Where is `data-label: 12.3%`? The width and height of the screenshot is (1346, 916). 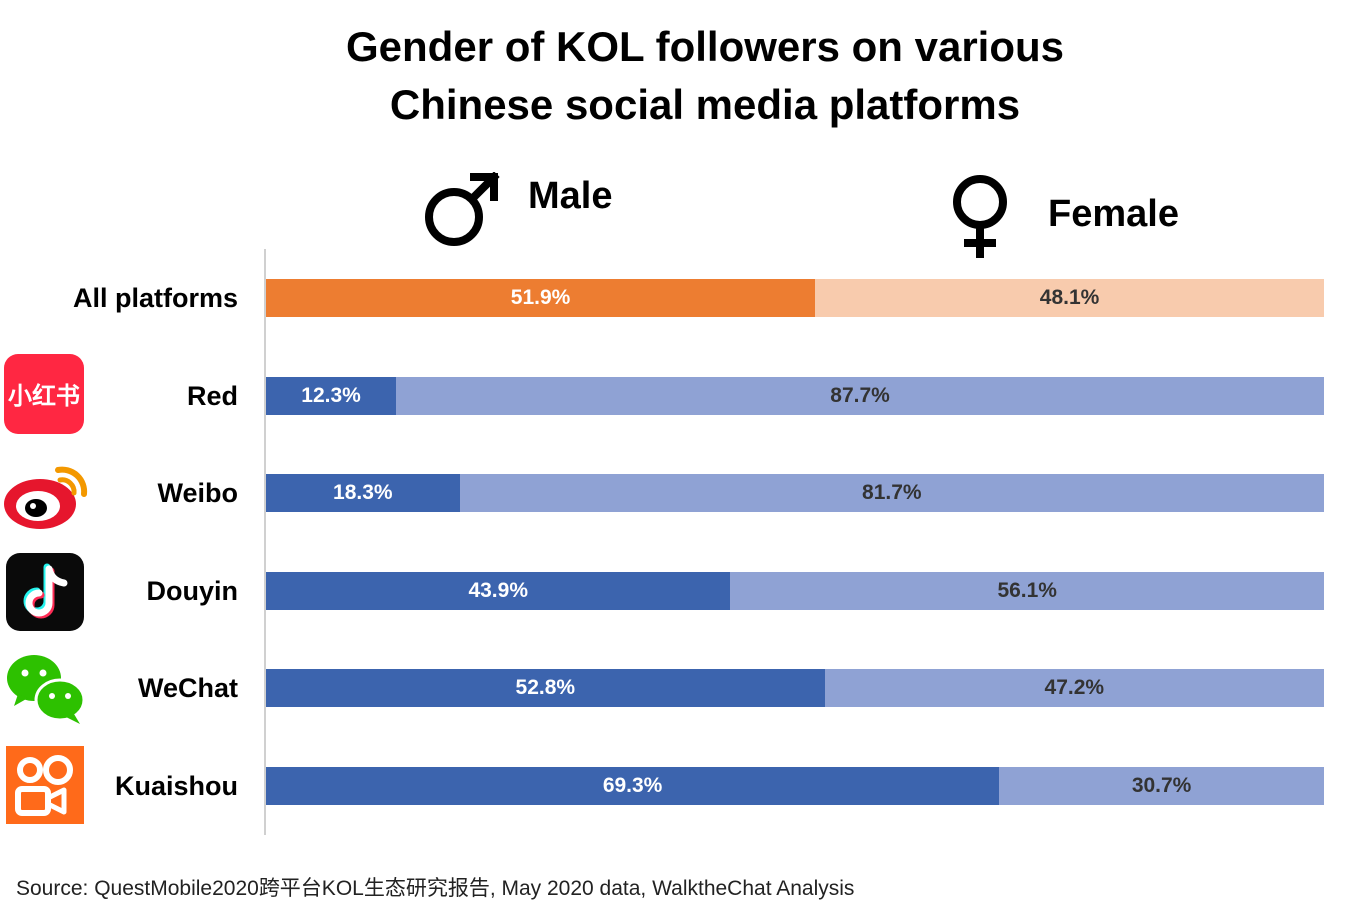
data-label: 12.3% is located at coordinates (331, 395).